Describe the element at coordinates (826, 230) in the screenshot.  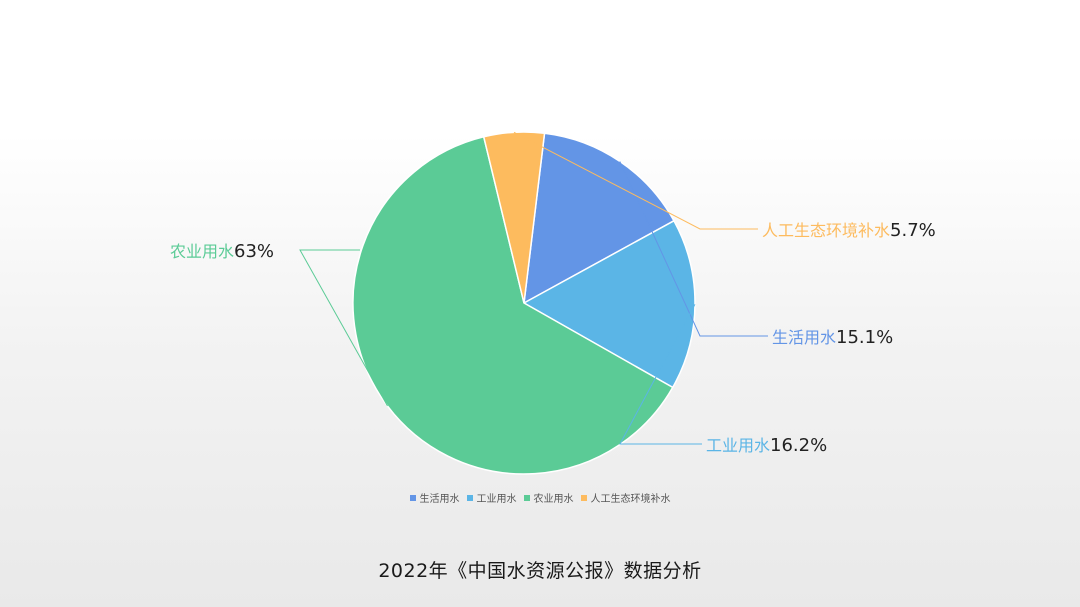
I see `slice-label-name-3: 人工生态环境补水` at that location.